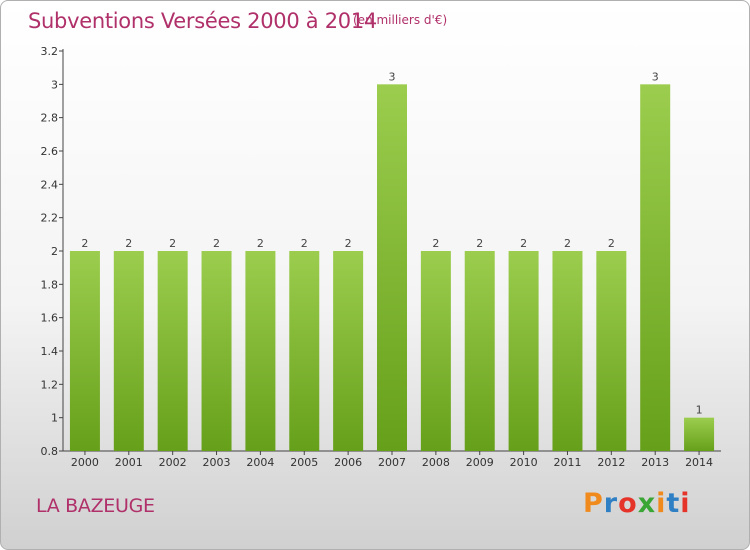 The width and height of the screenshot is (750, 550). What do you see at coordinates (50, 51) in the screenshot?
I see `y-tick-label: 3.2` at bounding box center [50, 51].